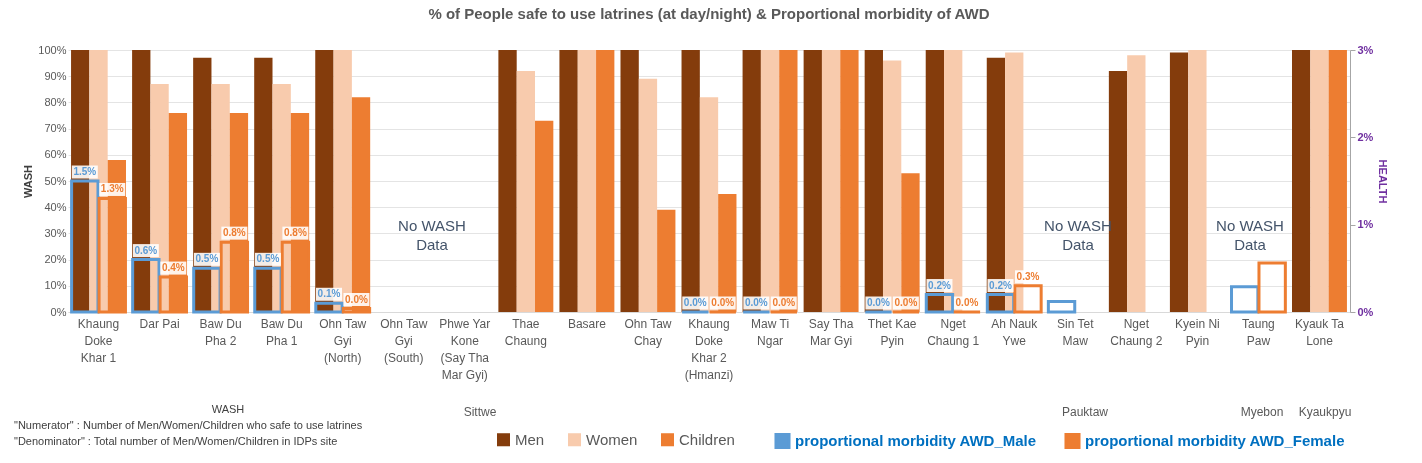 The image size is (1422, 463). Describe the element at coordinates (1383, 181) in the screenshot. I see `y2-axis-title: HEALTH` at that location.